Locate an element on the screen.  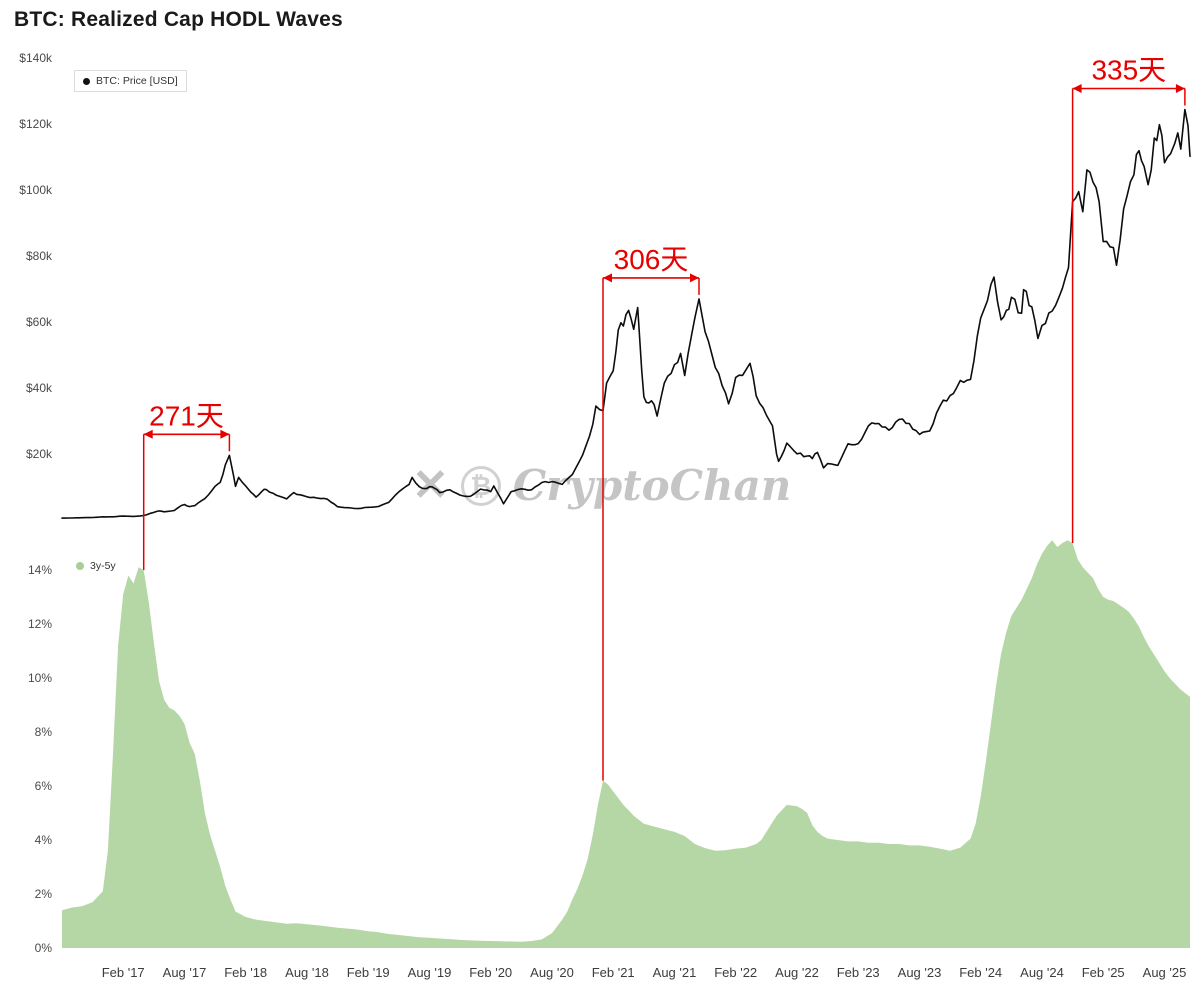
svg-text: 14% is located at coordinates (40, 570).